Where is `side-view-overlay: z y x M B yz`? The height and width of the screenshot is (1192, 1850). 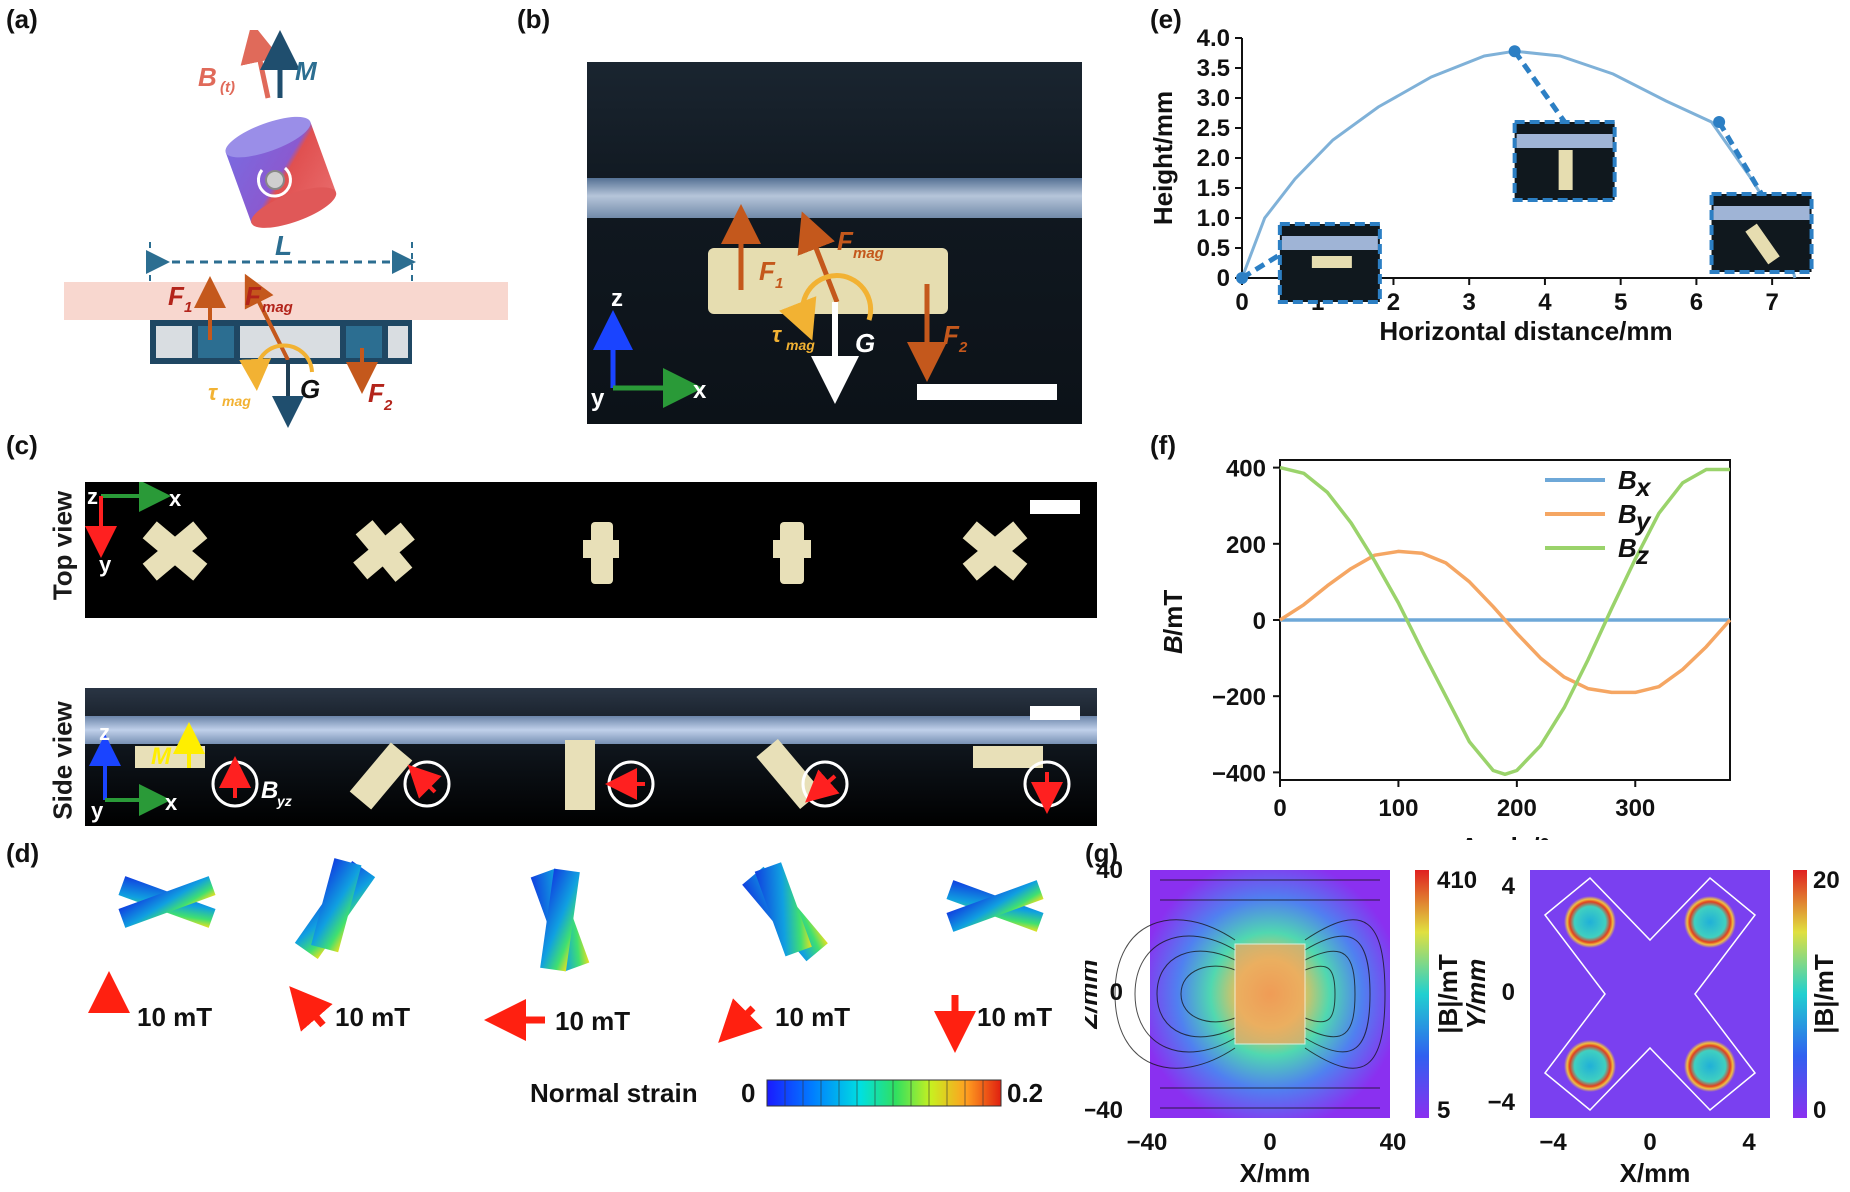
side-view-overlay: z y x M B yz is located at coordinates (584, 764).